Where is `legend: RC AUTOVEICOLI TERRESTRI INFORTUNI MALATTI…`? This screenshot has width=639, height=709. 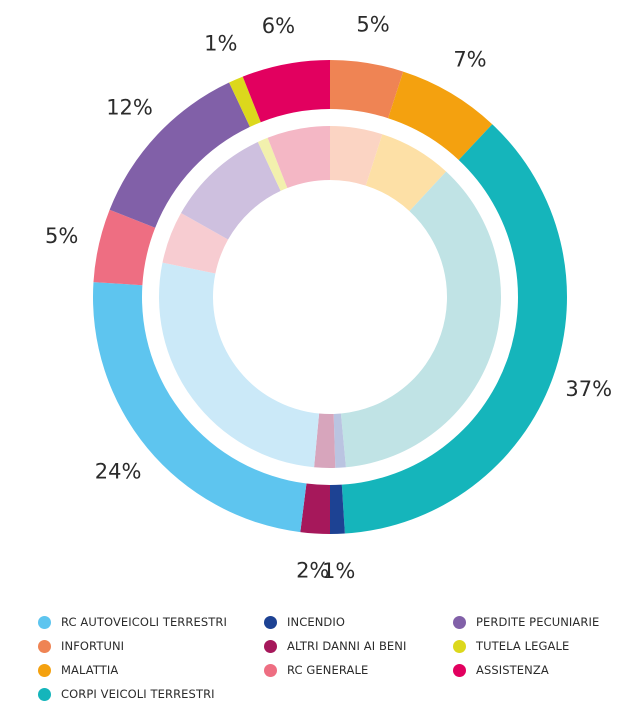 legend: RC AUTOVEICOLI TERRESTRI INFORTUNI MALATTI… is located at coordinates (333, 660).